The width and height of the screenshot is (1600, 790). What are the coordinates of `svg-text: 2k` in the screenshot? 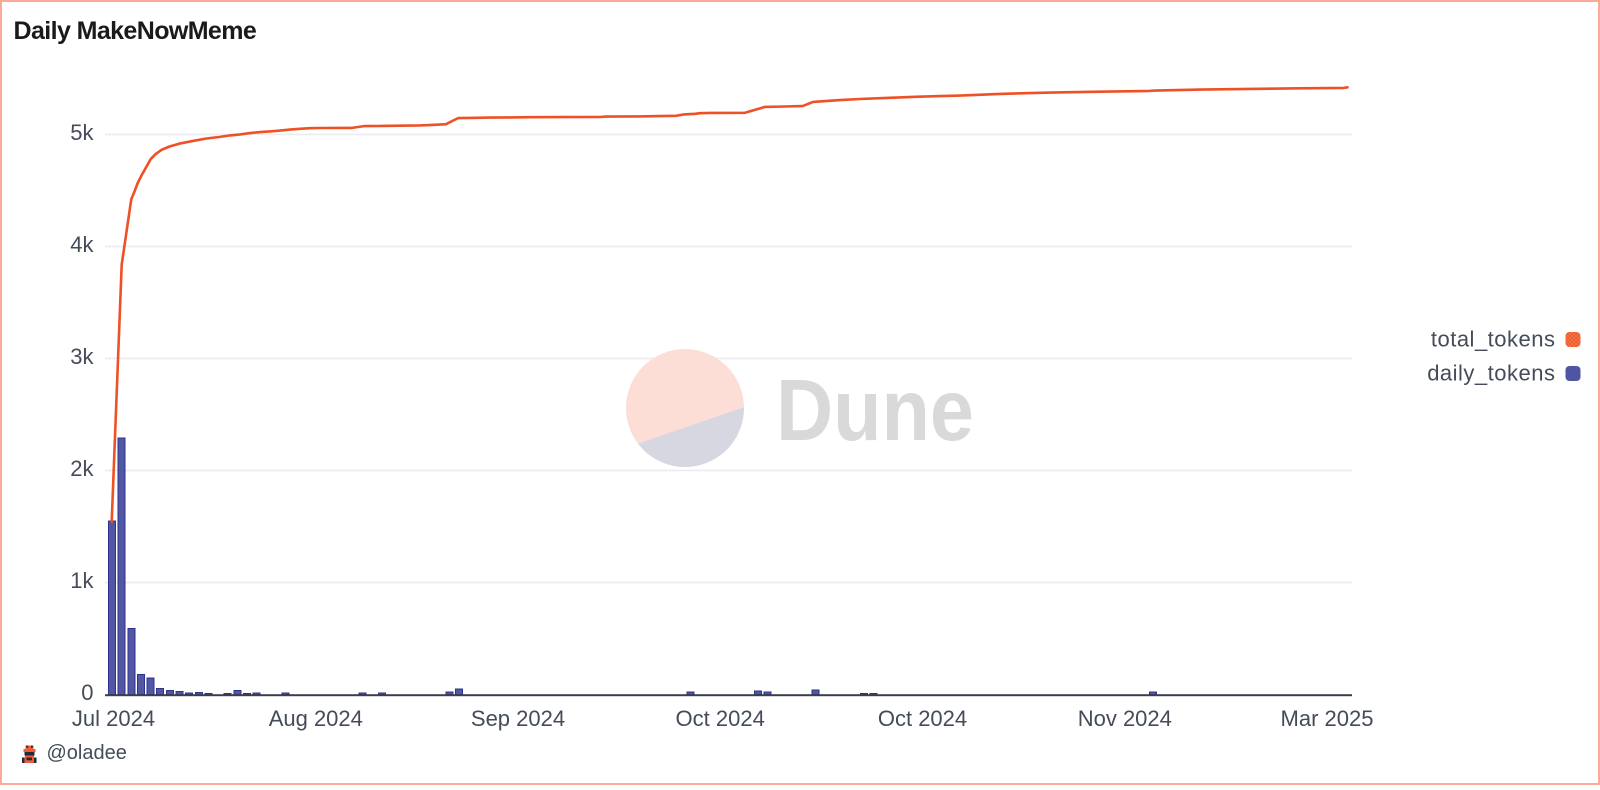 It's located at (82, 468).